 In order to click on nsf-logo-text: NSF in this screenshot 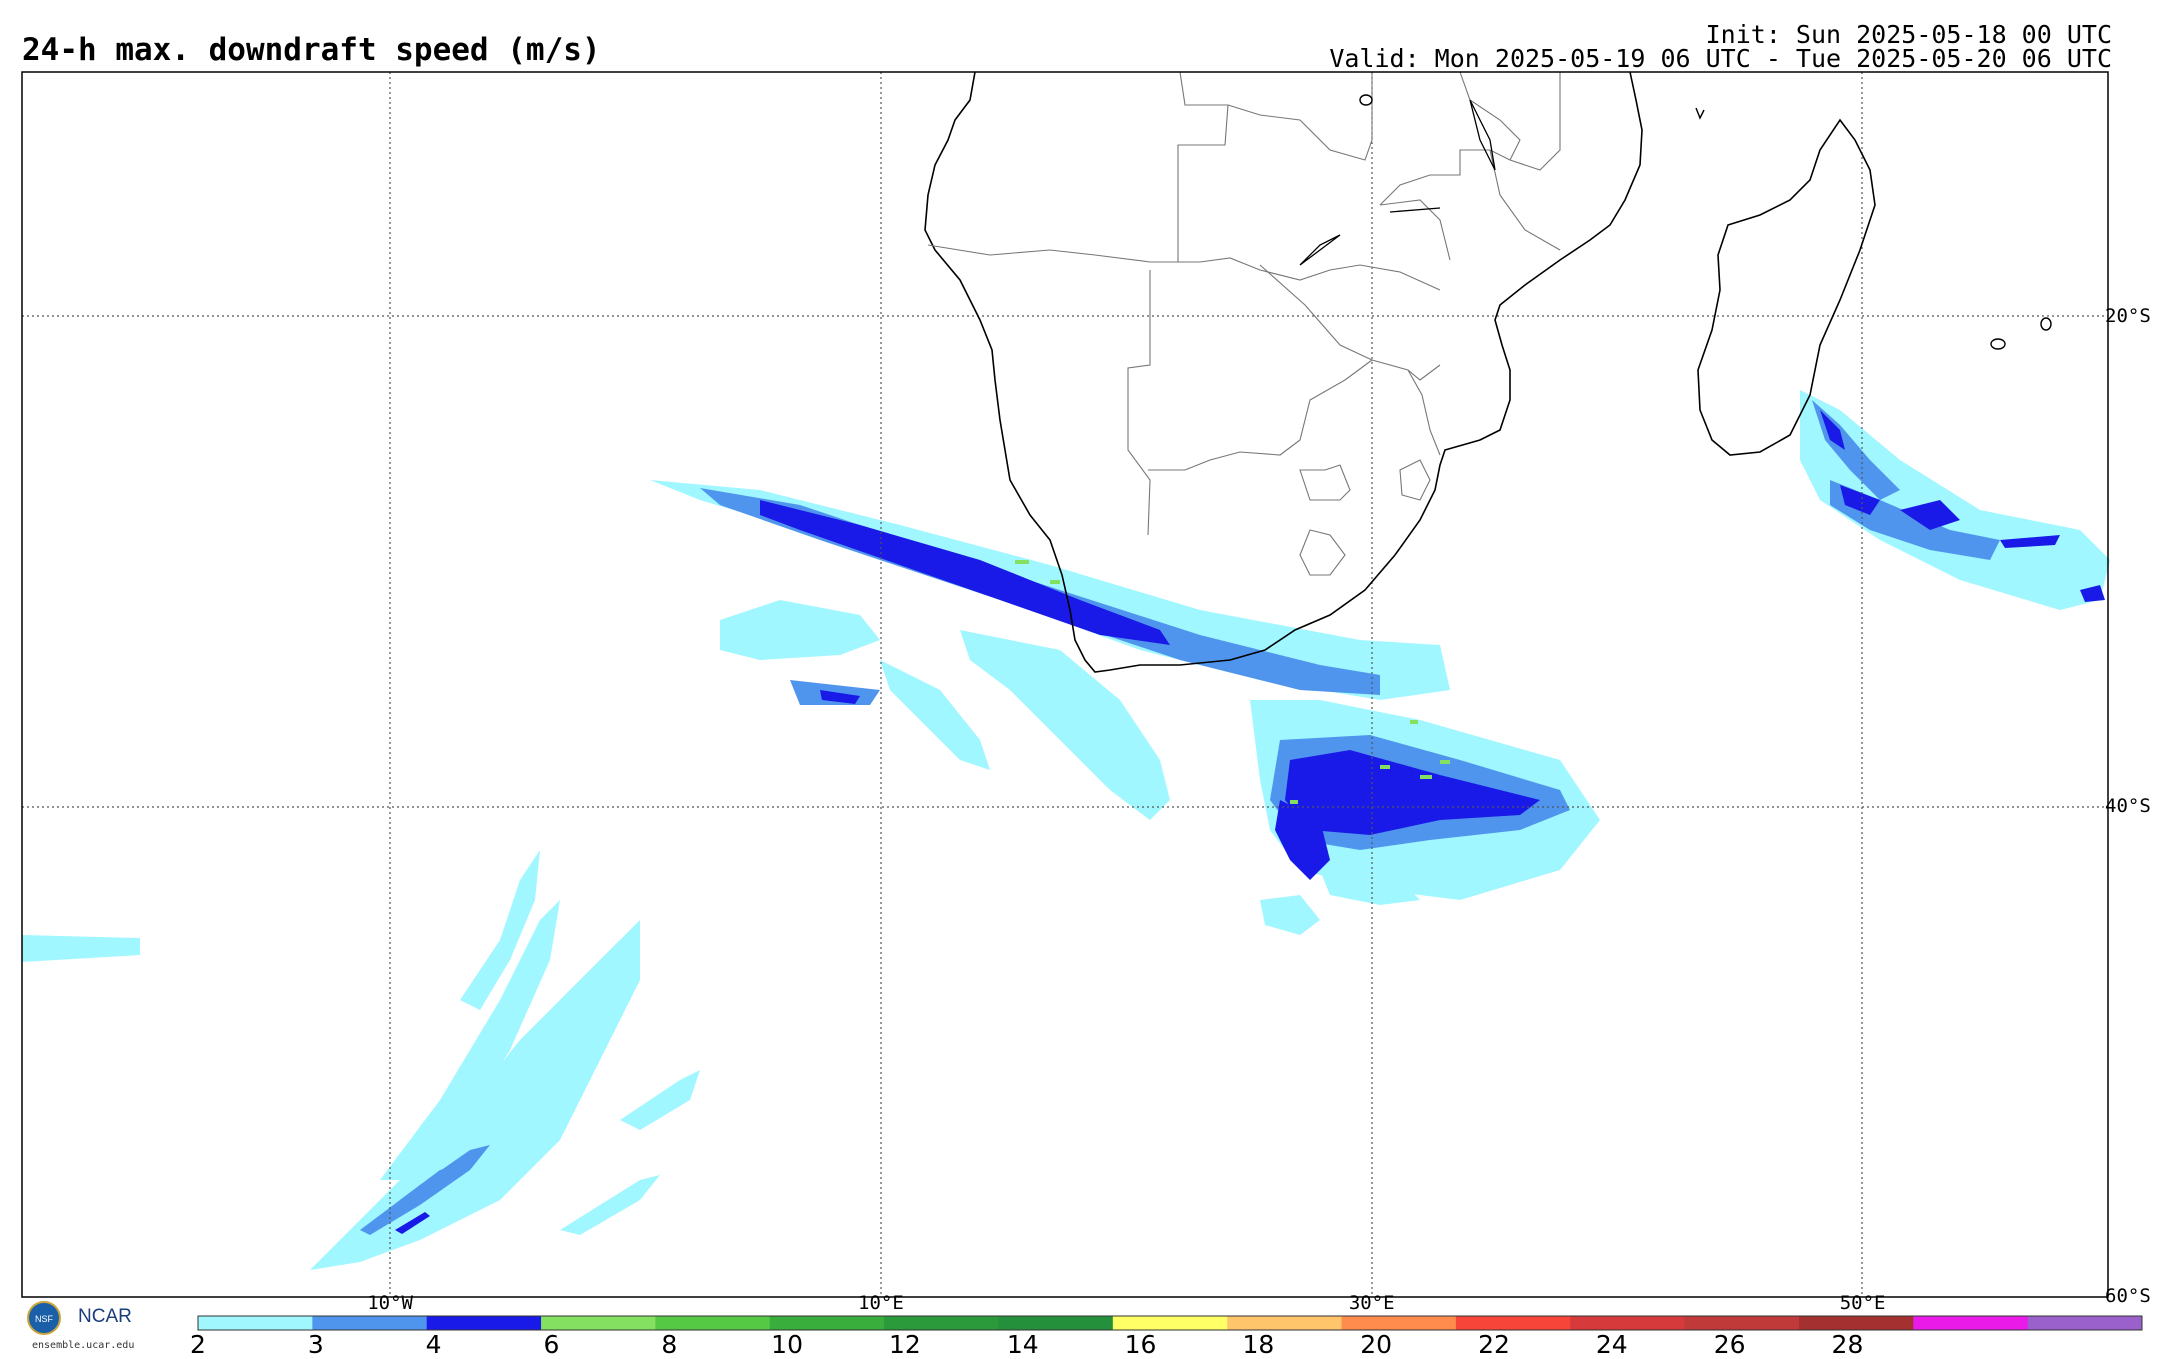, I will do `click(44, 1319)`.